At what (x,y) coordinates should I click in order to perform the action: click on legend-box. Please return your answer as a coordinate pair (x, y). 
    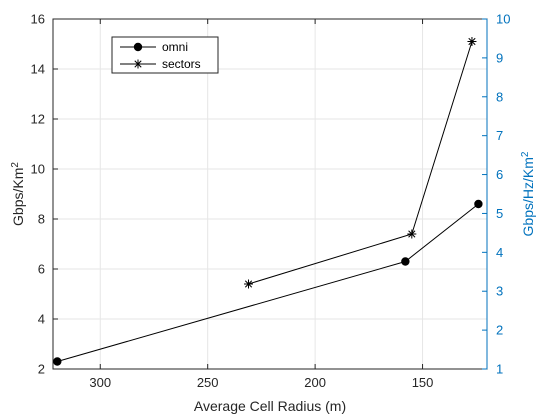
    Looking at the image, I should click on (165, 55).